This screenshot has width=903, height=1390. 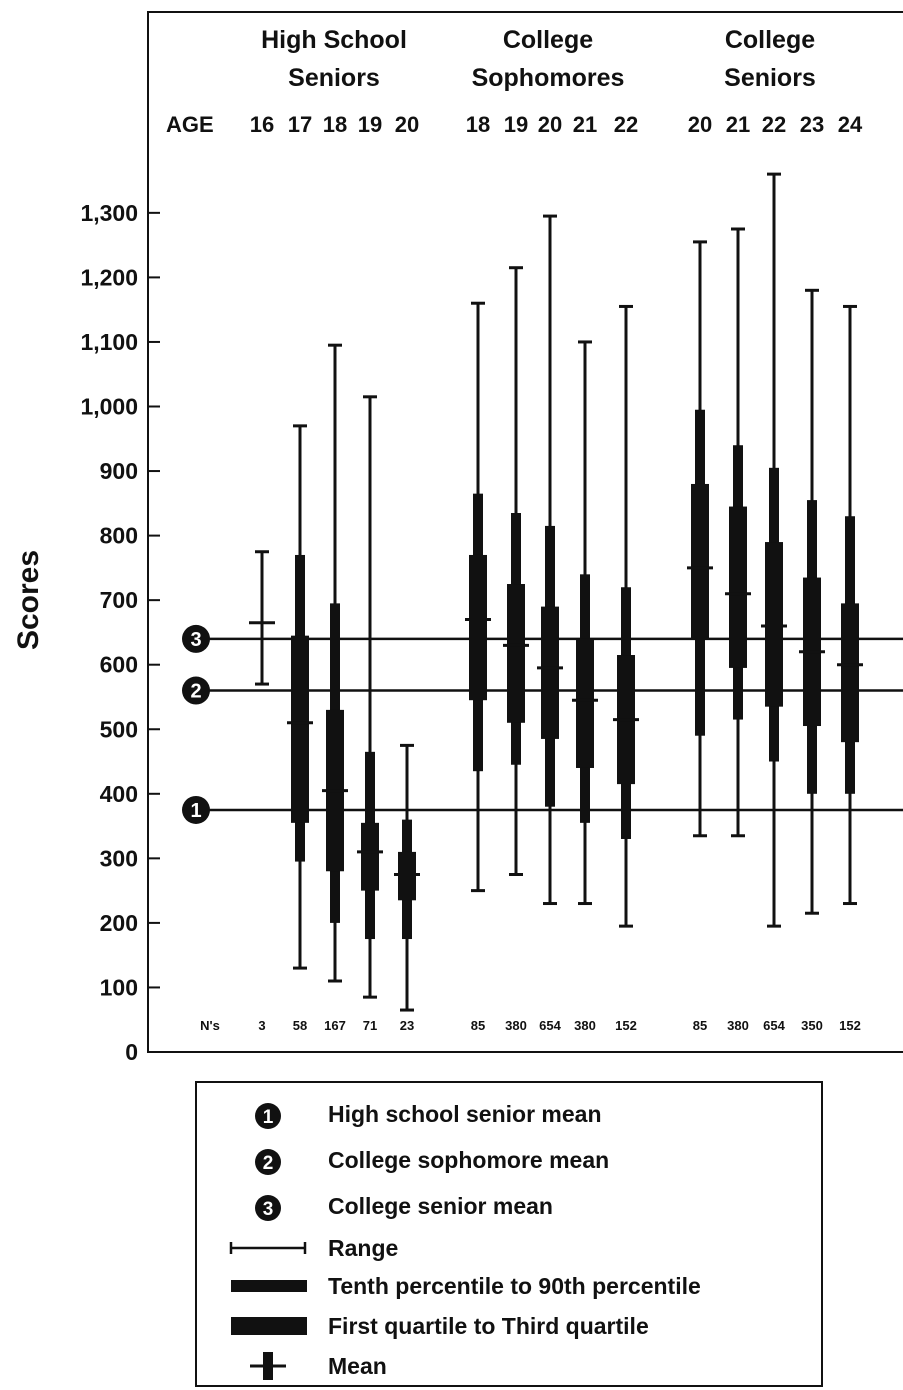 I want to click on y-tick-label: 700, so click(x=119, y=600).